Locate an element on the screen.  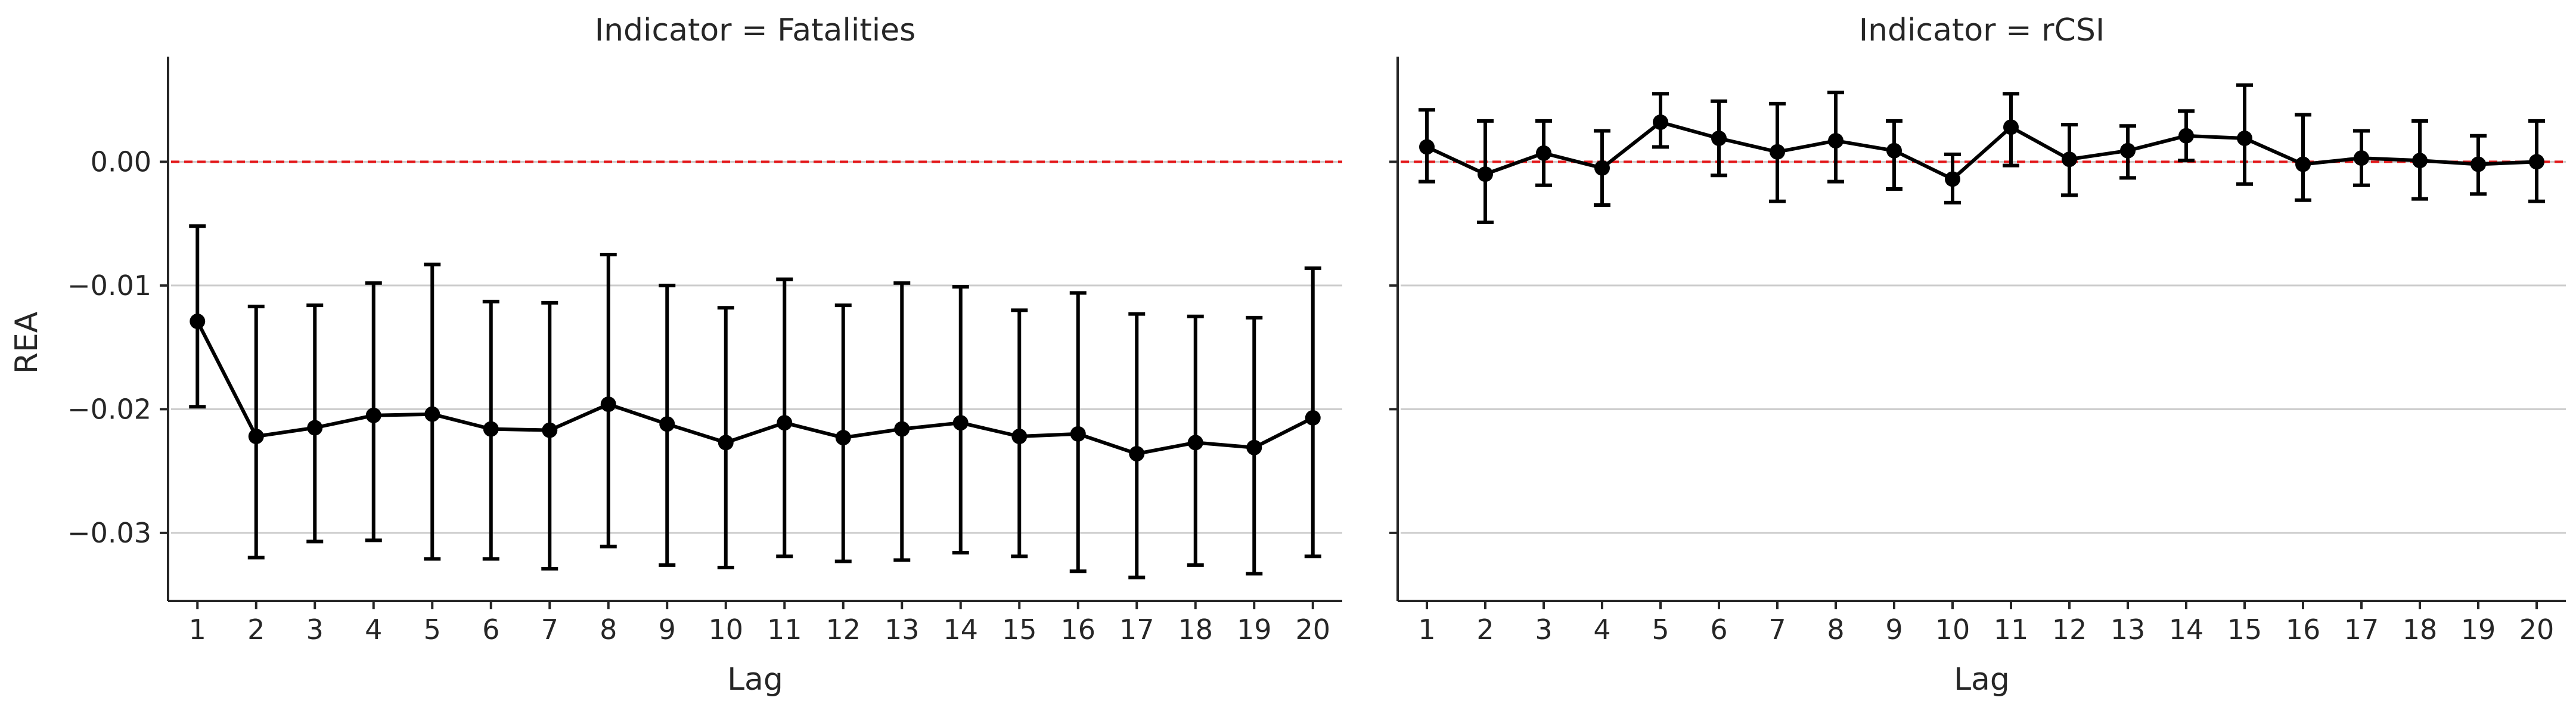
y-tick-label: −0.01 is located at coordinates (109, 285).